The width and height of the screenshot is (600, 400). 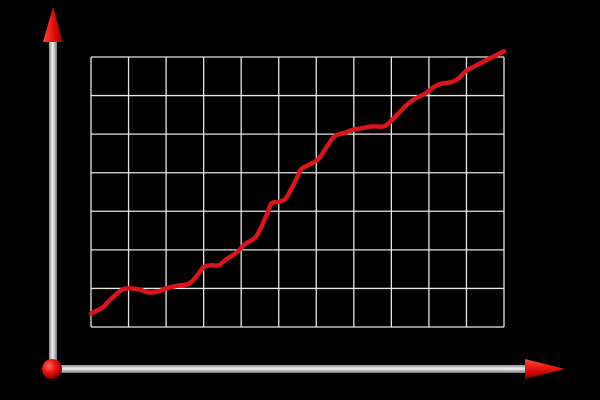 I want to click on origin-ball, so click(x=52, y=369).